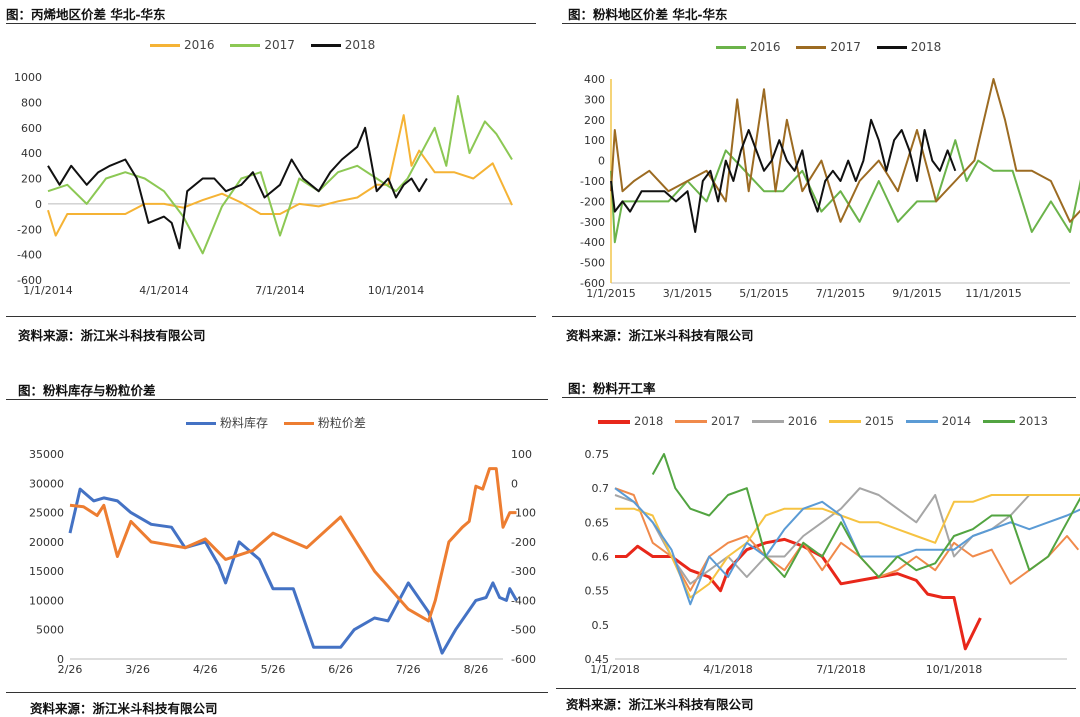 The height and width of the screenshot is (717, 1080). Describe the element at coordinates (324, 422) in the screenshot. I see `legend-item: 粉粒价差` at that location.